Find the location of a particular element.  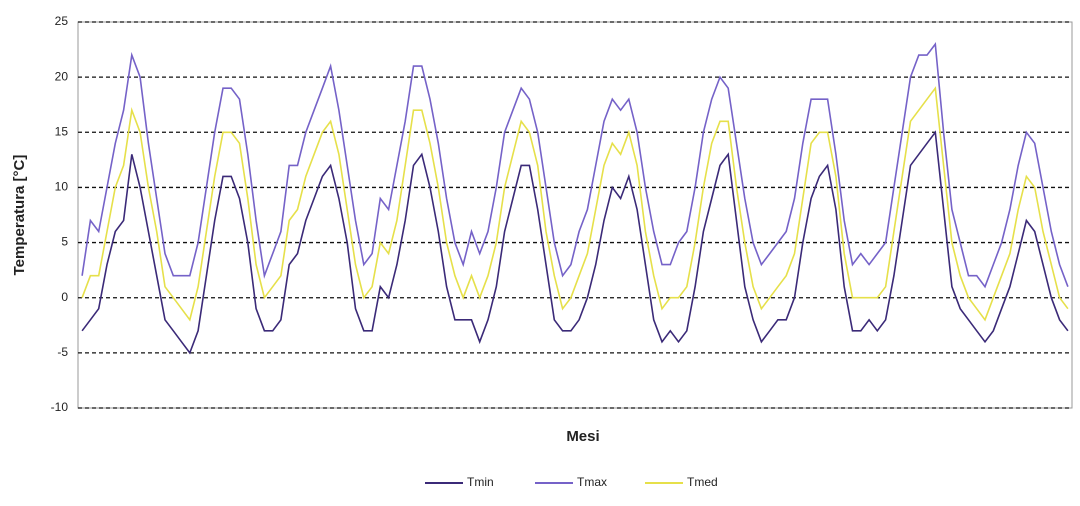

y-tick-label: 15 is located at coordinates (62, 131).